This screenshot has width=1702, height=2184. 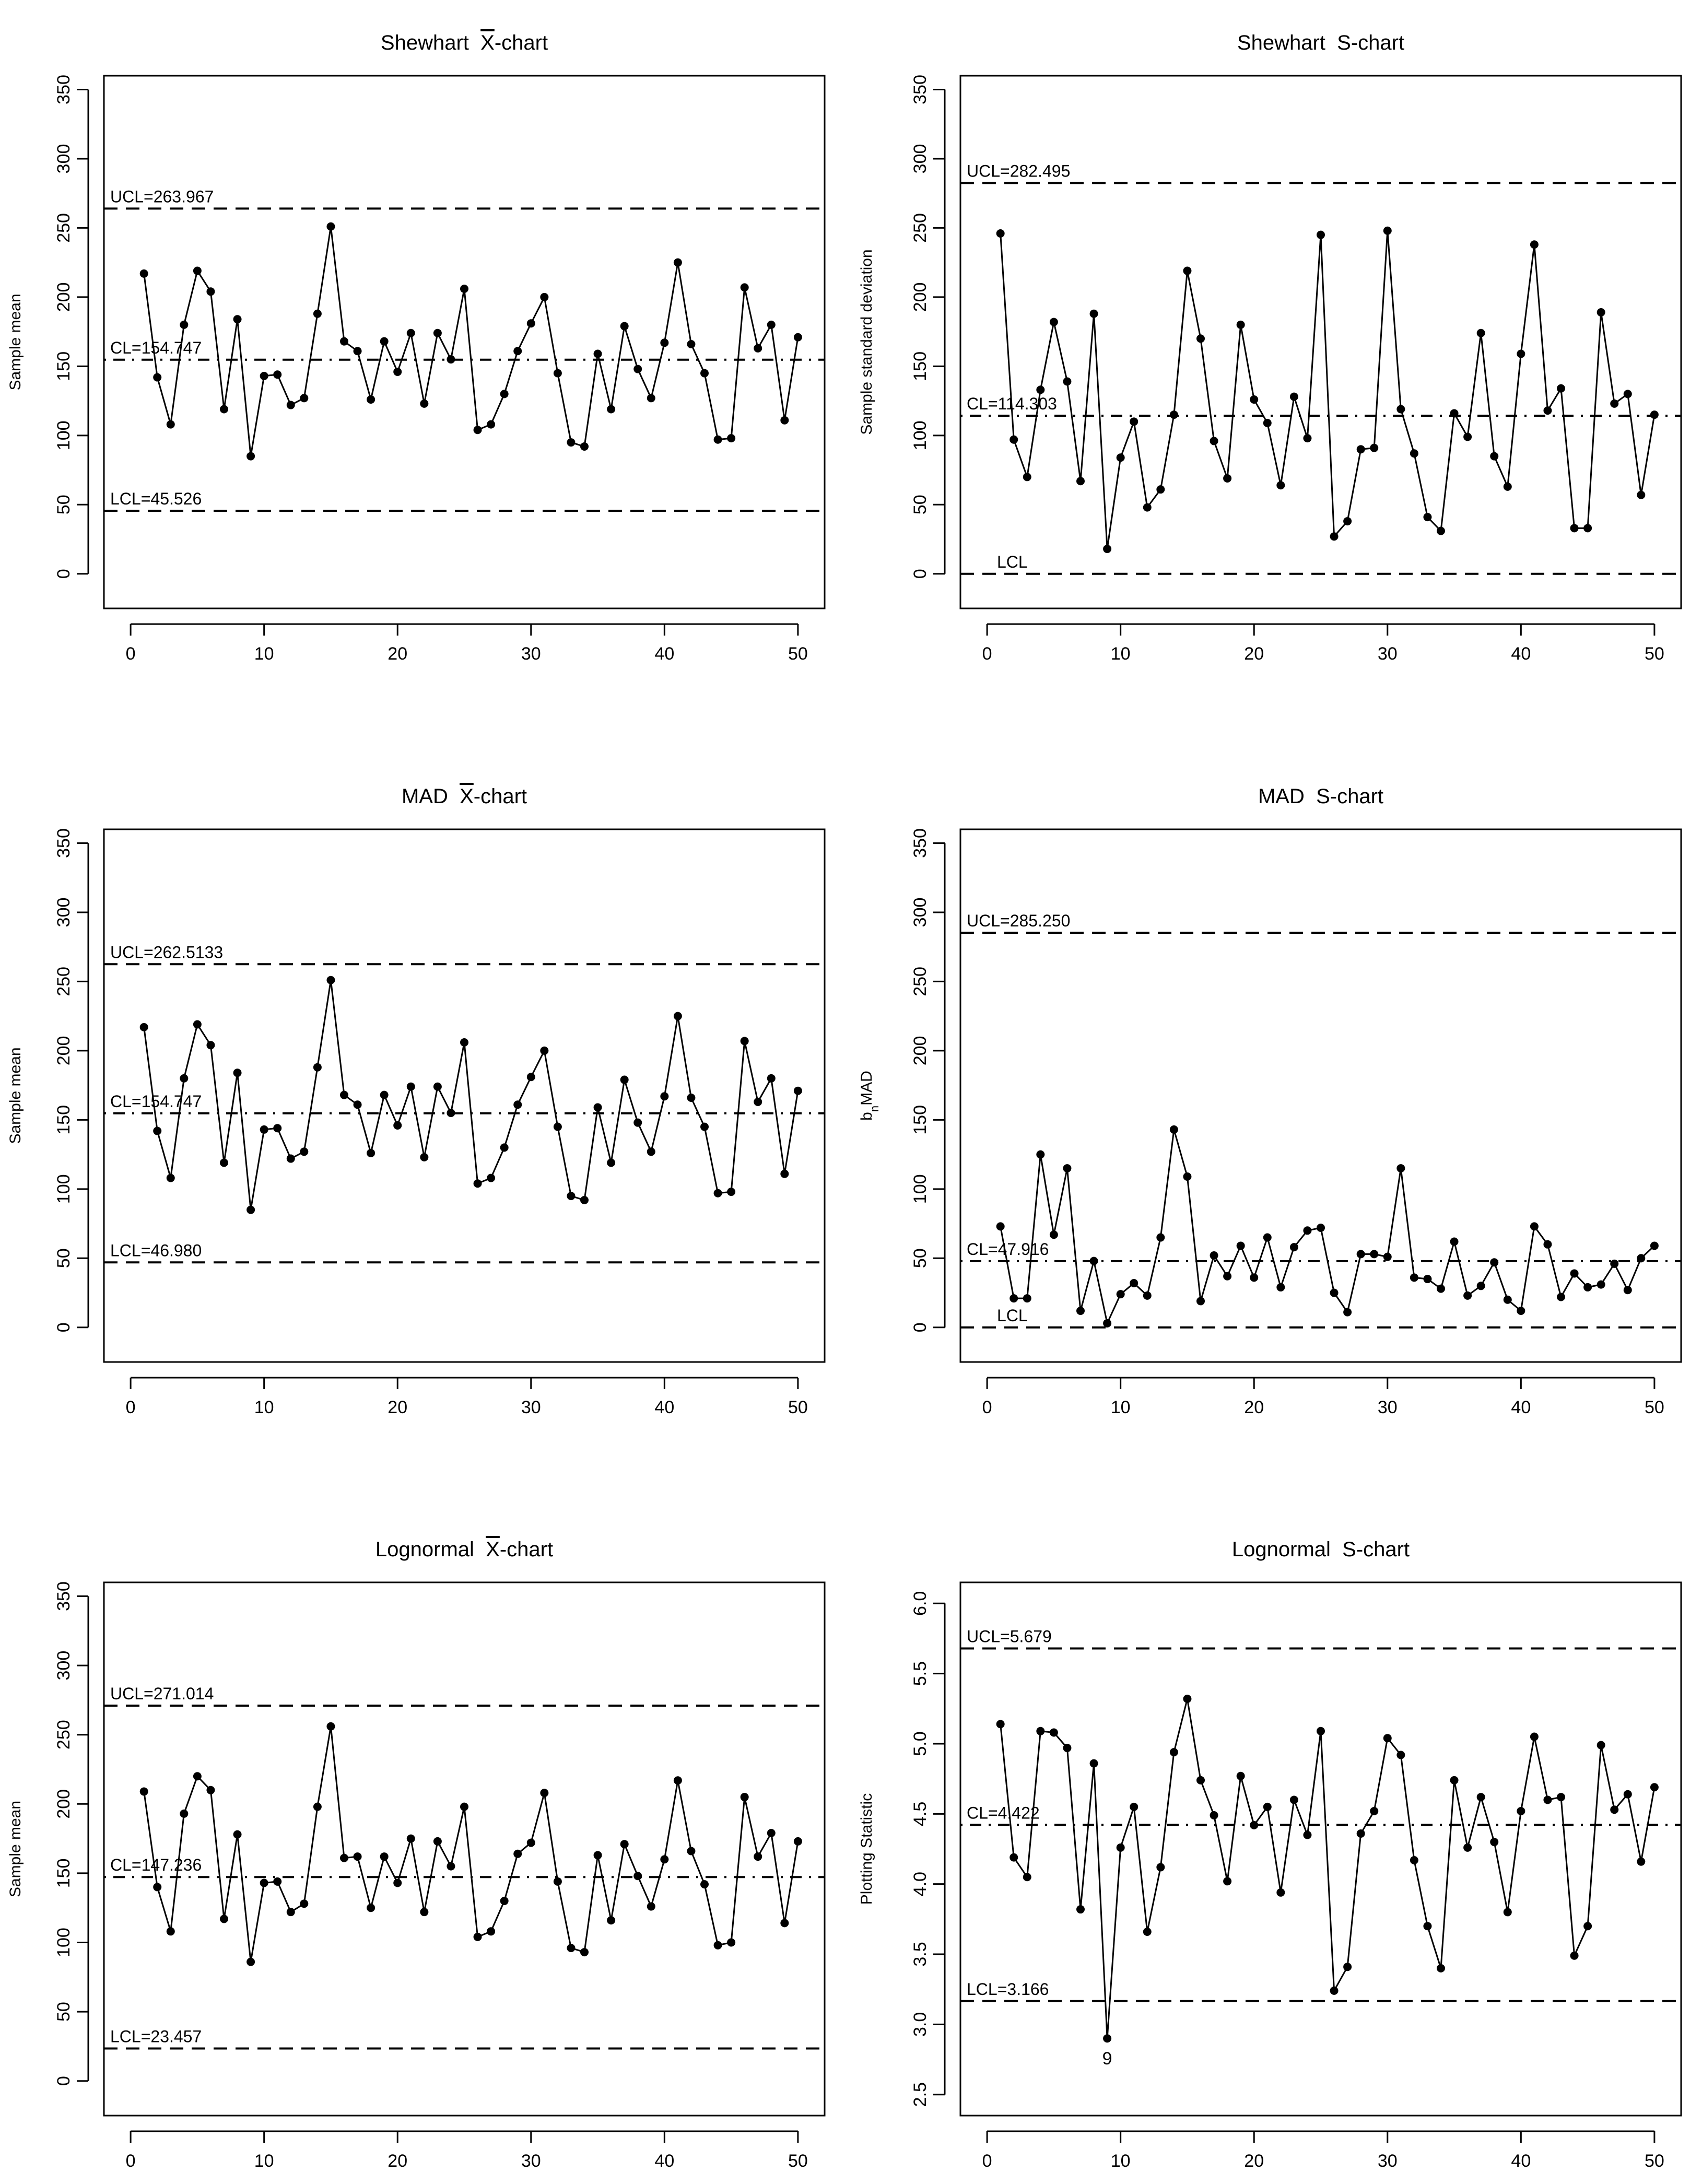 What do you see at coordinates (1012, 562) in the screenshot?
I see `lcl-label: LCL` at bounding box center [1012, 562].